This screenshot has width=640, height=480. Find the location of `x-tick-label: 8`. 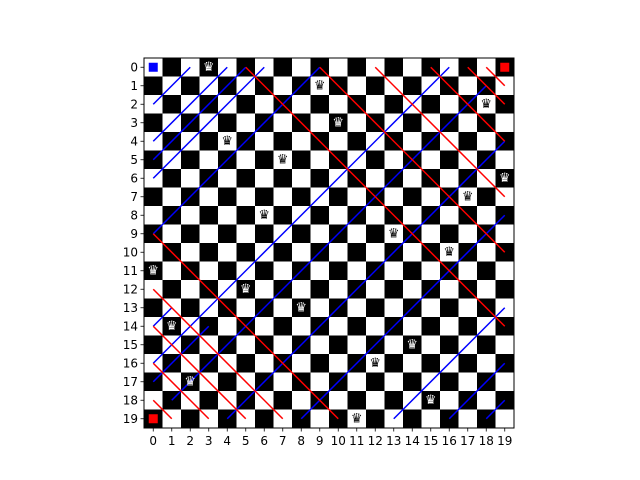

x-tick-label: 8 is located at coordinates (301, 441).